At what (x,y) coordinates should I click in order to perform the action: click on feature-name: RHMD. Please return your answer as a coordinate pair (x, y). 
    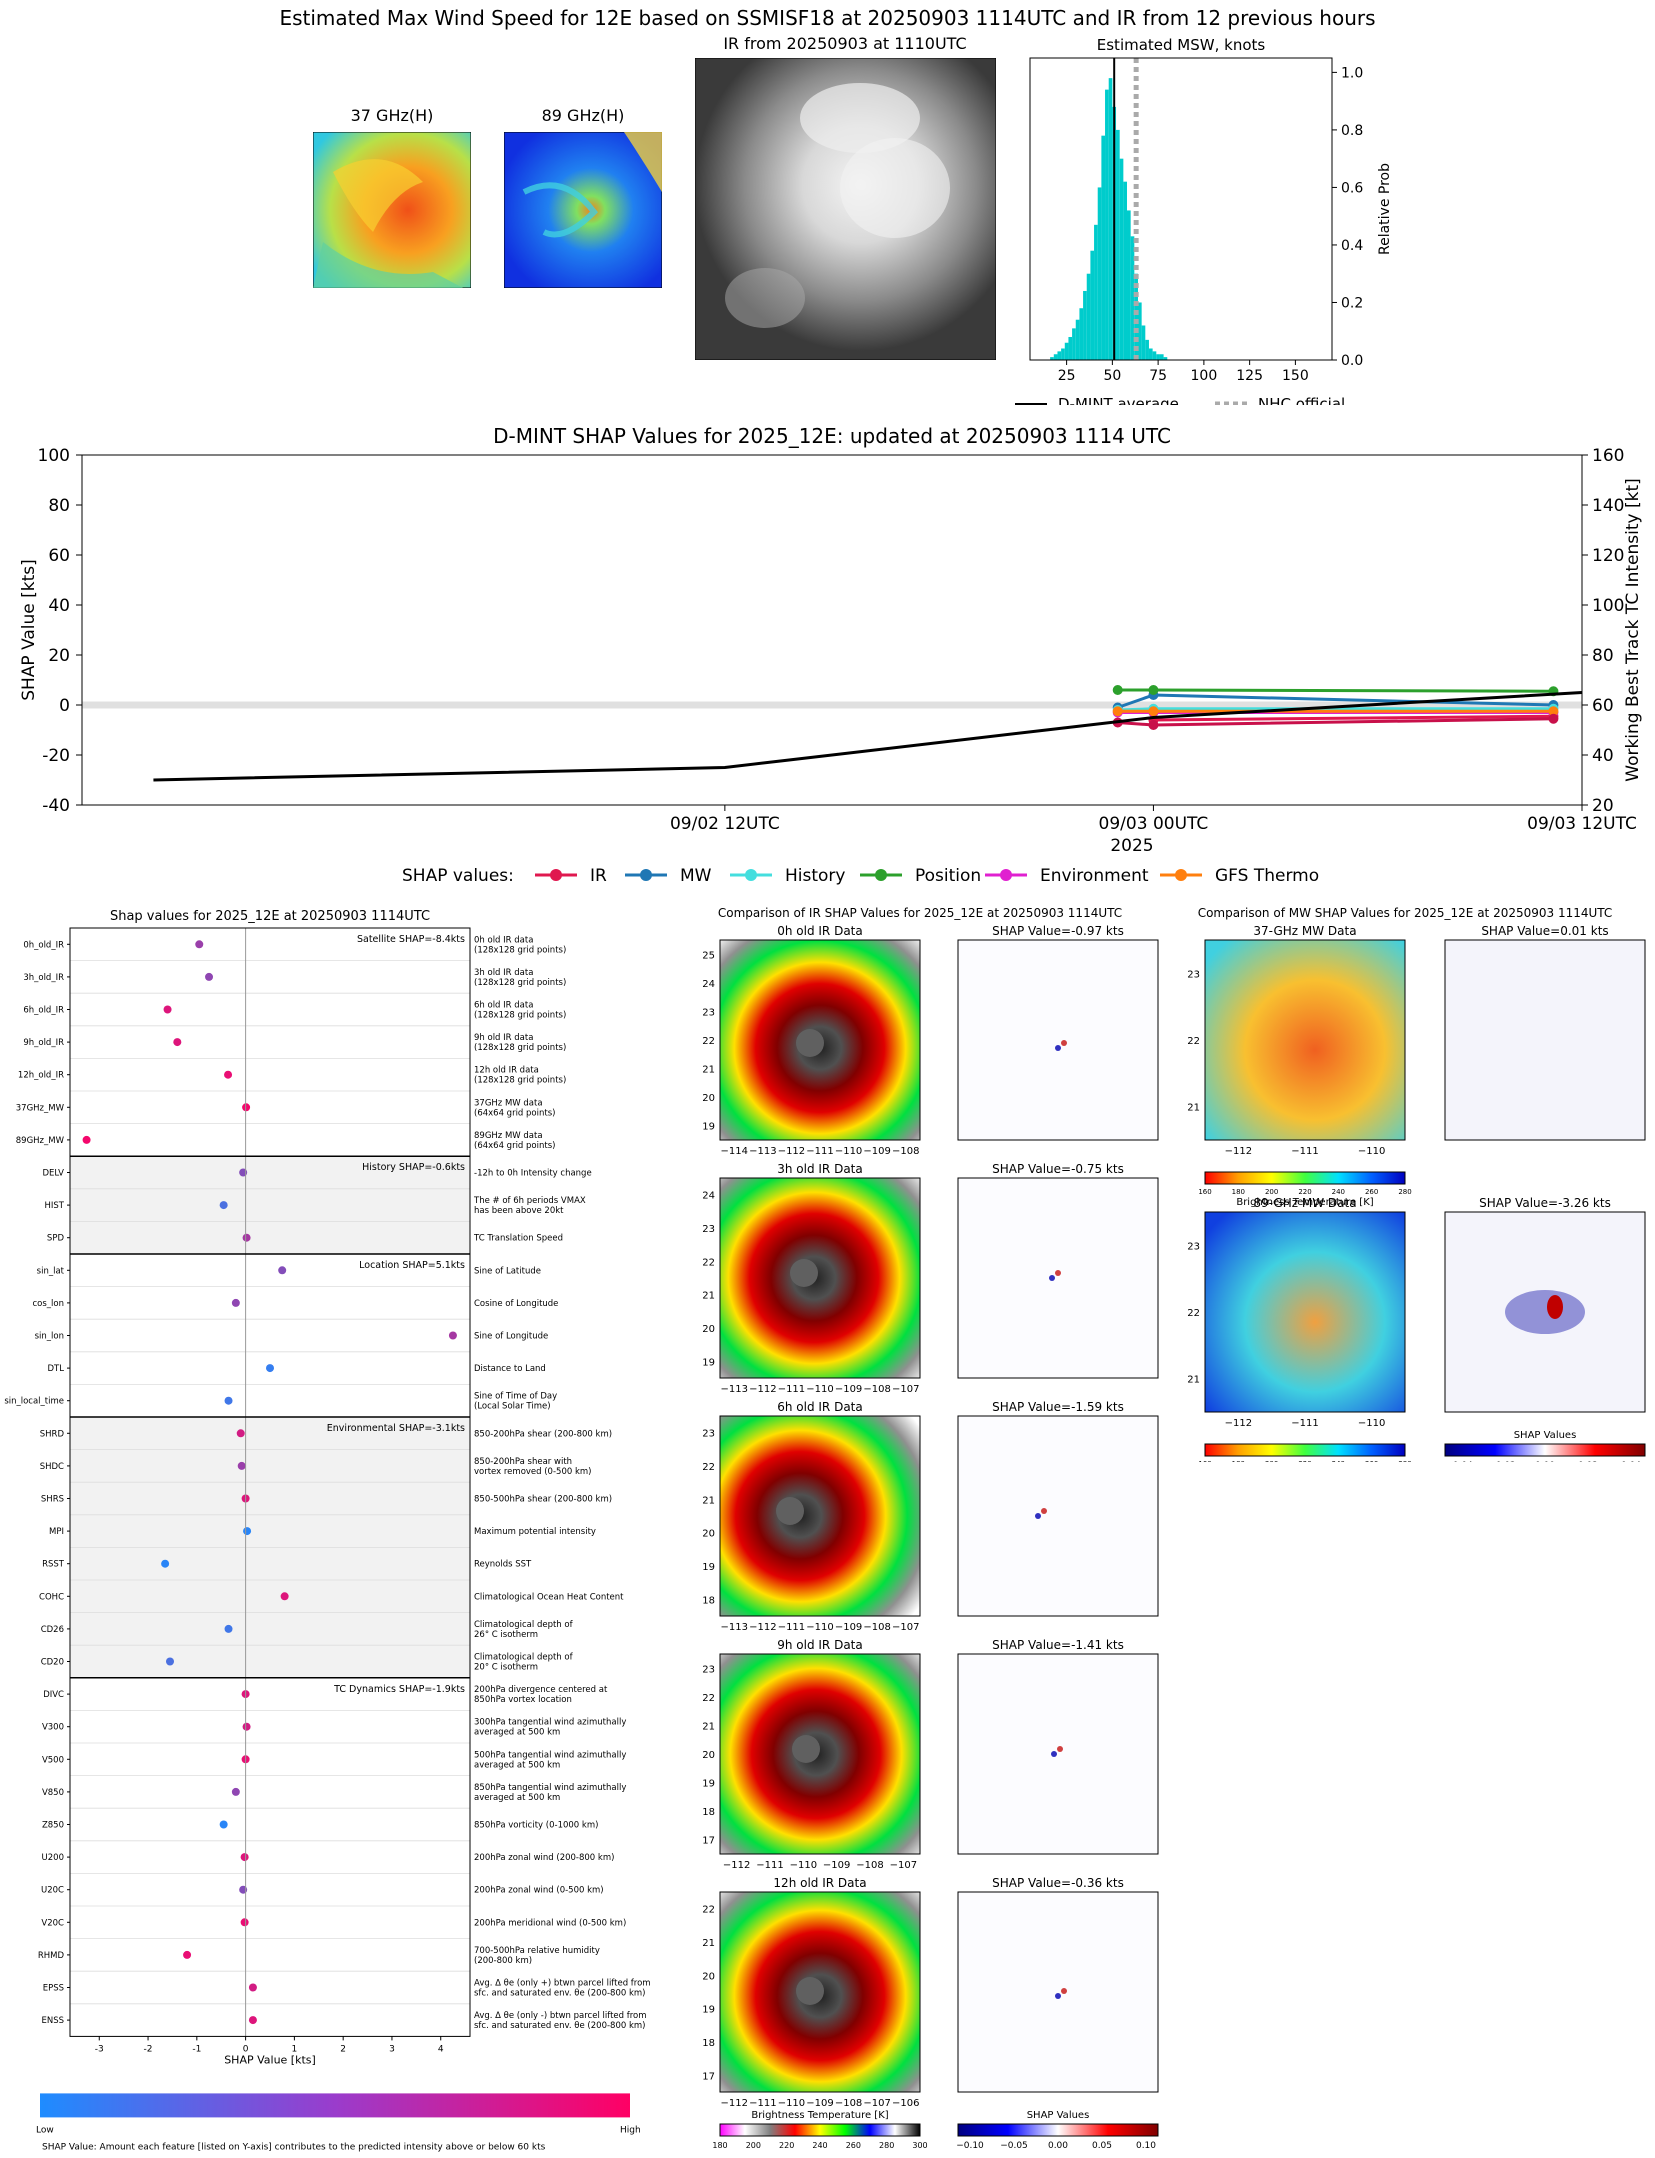
    Looking at the image, I should click on (51, 1956).